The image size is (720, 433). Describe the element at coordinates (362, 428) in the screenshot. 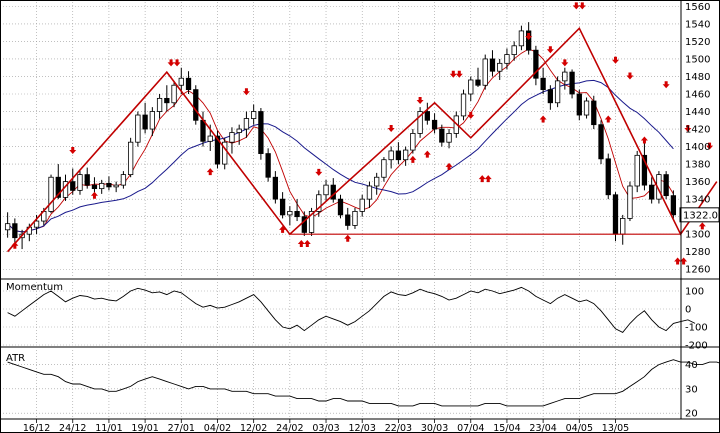

I see `date-tick-label: 12/03` at that location.